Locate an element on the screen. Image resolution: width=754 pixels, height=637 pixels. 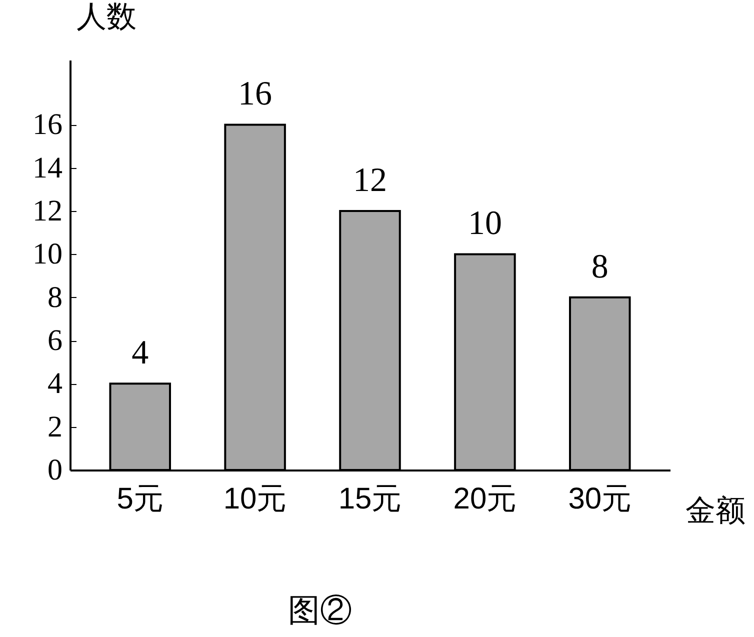
y-tick-label: 4 is located at coordinates (55, 383).